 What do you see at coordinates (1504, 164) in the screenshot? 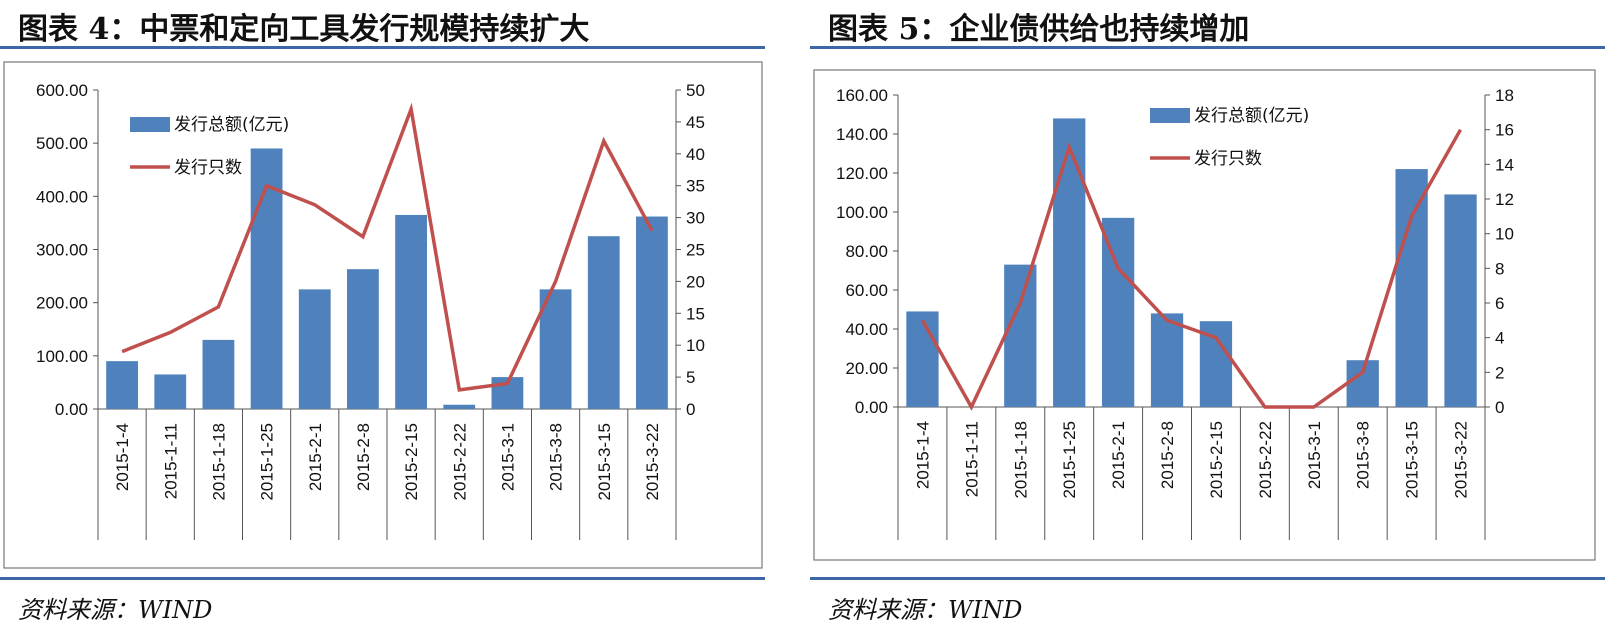
I see `y-right-tick-label: 14` at bounding box center [1504, 164].